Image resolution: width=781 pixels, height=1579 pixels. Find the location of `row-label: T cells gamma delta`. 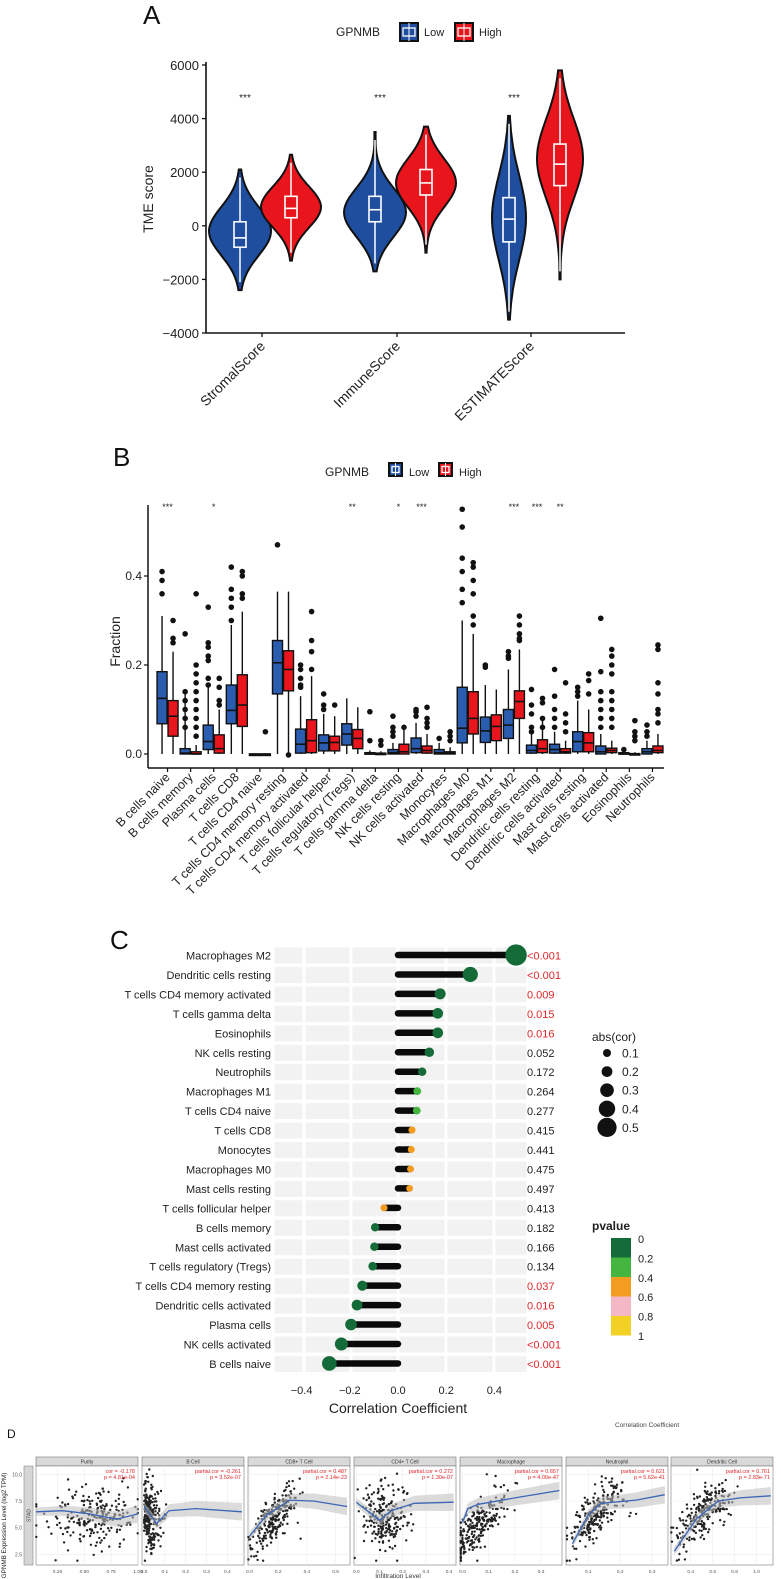

row-label: T cells gamma delta is located at coordinates (222, 1015).